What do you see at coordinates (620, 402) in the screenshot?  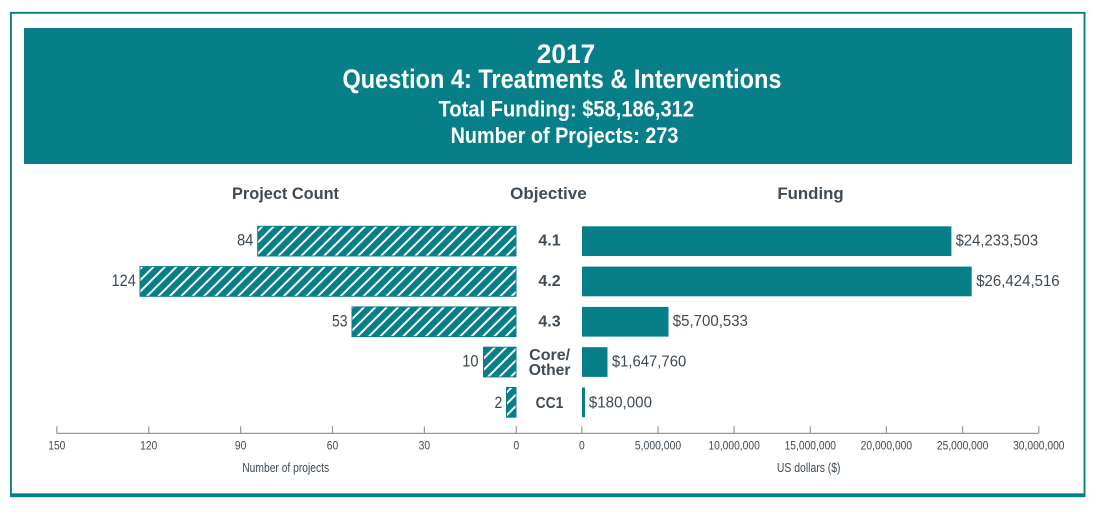 I see `svg-text: $180,000` at bounding box center [620, 402].